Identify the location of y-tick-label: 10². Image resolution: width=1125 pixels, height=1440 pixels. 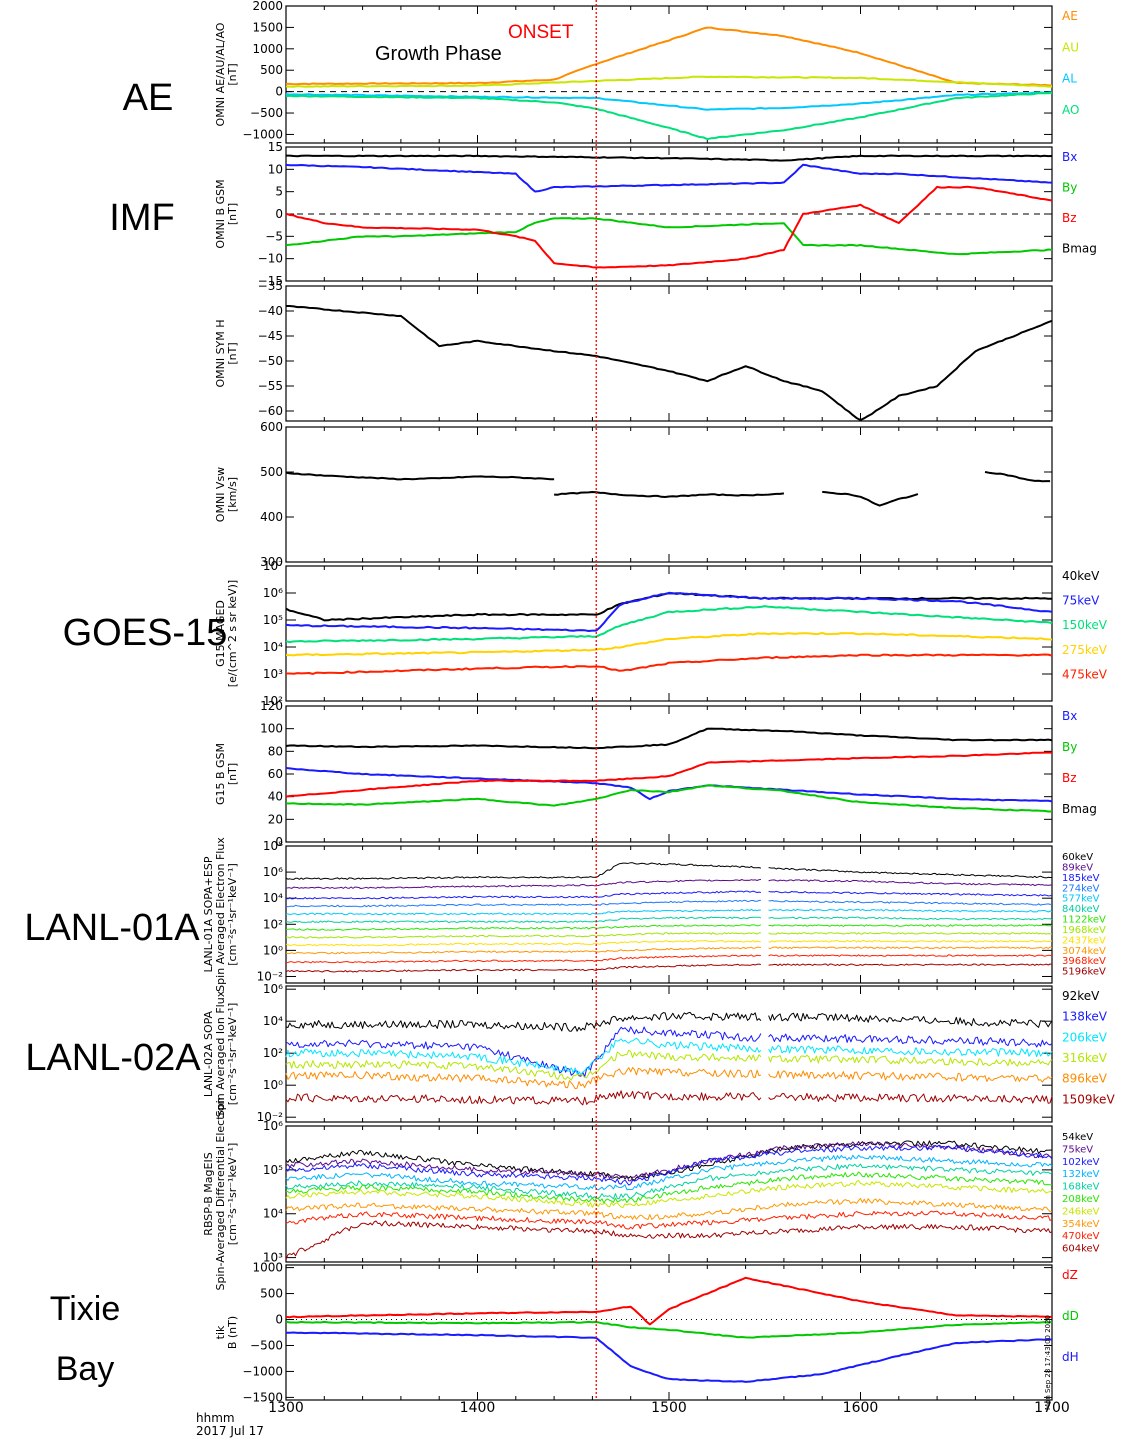
(273, 701).